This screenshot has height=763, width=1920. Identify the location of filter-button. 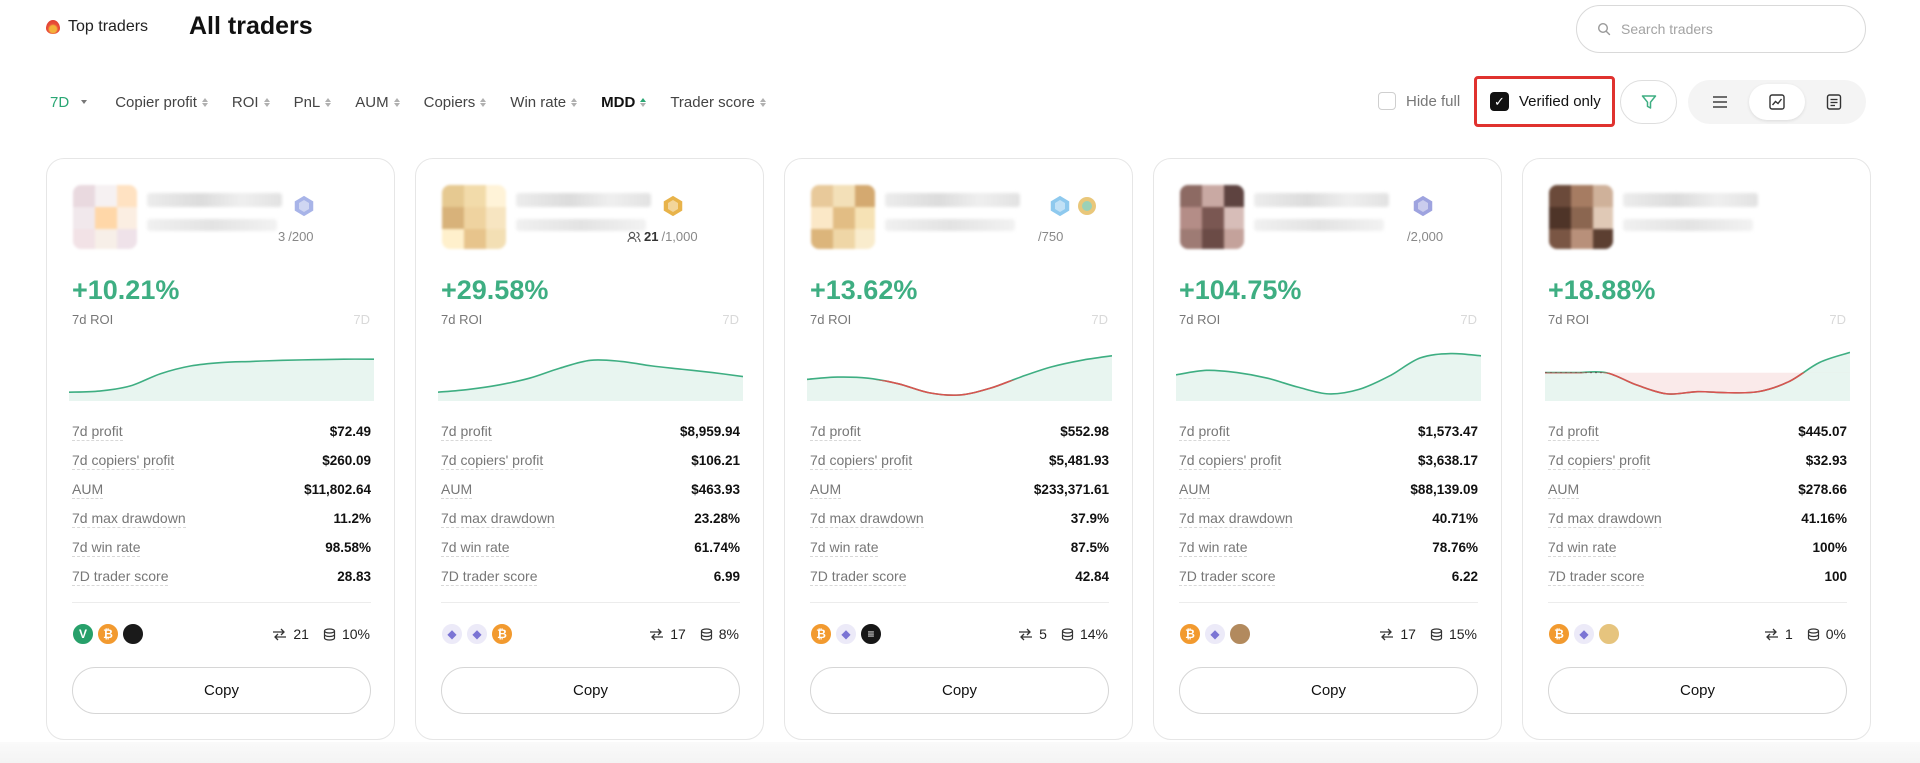
(1648, 102).